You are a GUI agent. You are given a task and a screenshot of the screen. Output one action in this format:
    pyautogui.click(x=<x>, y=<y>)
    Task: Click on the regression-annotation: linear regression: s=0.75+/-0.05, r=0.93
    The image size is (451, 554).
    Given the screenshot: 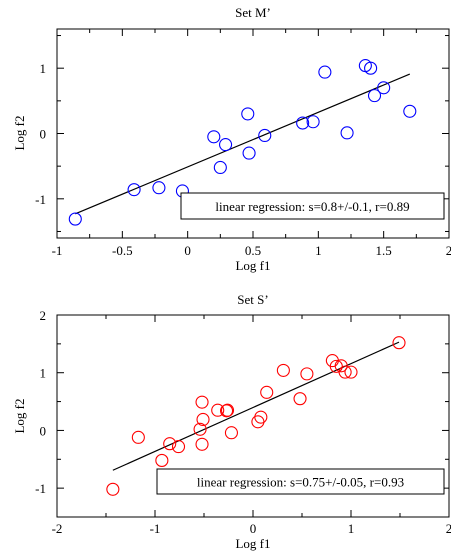 What is the action you would take?
    pyautogui.click(x=300, y=482)
    